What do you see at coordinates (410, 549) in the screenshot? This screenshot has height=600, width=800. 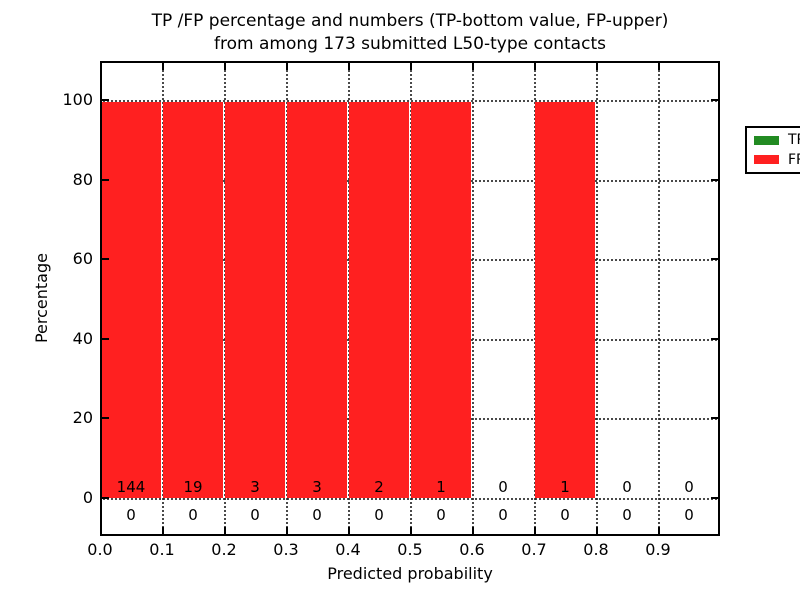 I see `x-tick-label: 0.5` at bounding box center [410, 549].